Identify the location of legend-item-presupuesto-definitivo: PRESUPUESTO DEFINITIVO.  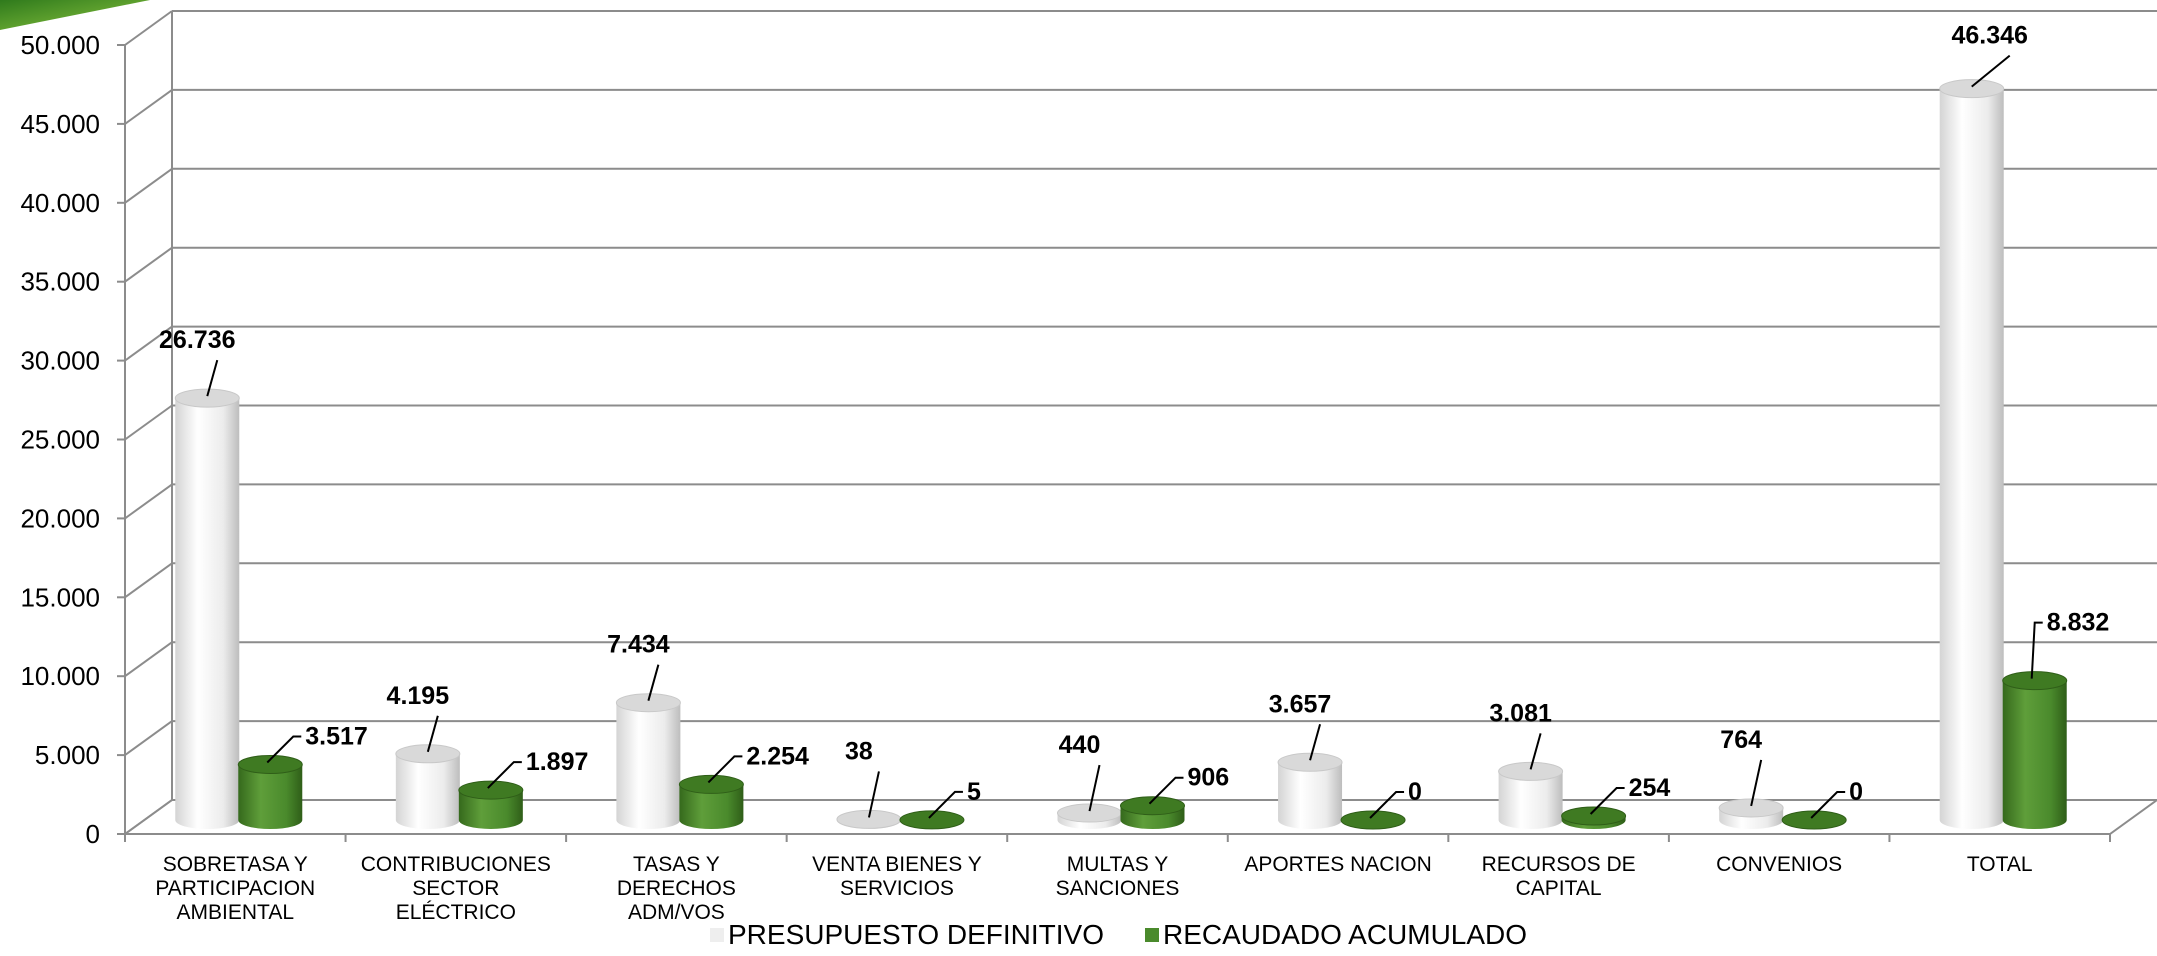
(907, 934).